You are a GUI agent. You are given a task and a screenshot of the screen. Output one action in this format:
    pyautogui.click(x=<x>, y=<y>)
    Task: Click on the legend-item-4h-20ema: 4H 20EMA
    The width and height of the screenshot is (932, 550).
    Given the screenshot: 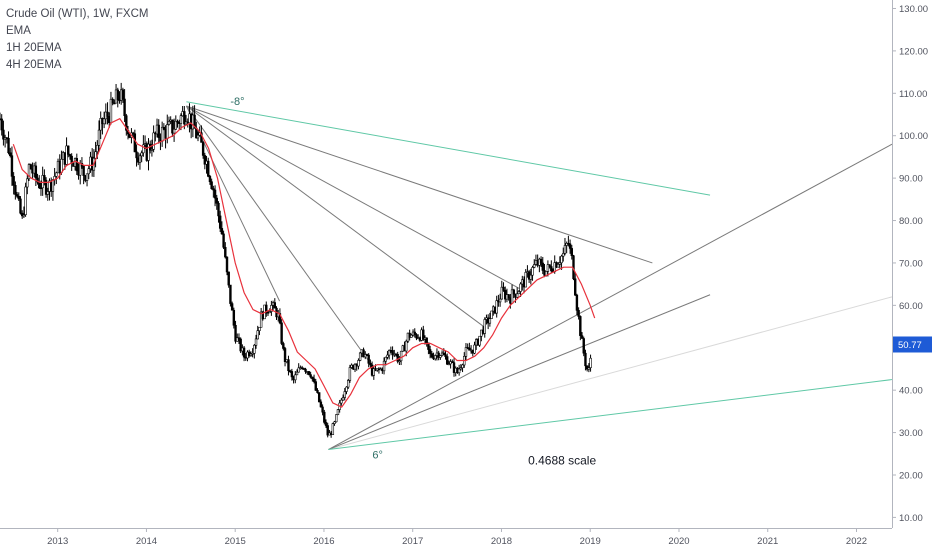 What is the action you would take?
    pyautogui.click(x=34, y=65)
    